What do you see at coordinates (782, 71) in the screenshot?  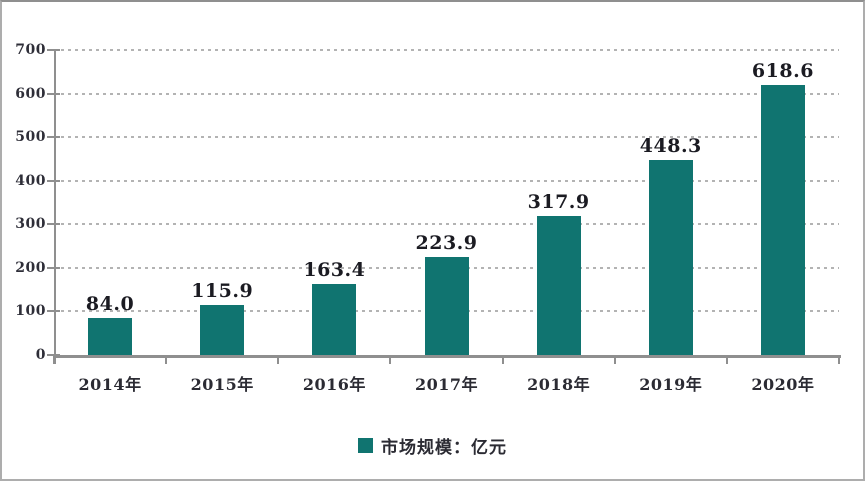 I see `bar-value-label: 618.6` at bounding box center [782, 71].